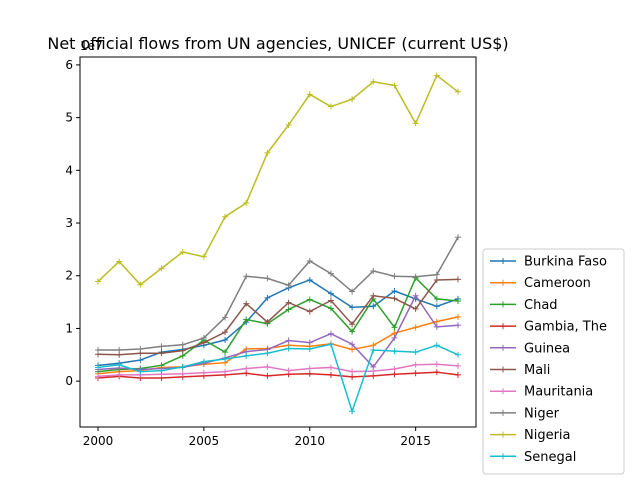  I want to click on legend-label: Guinea, so click(547, 348).